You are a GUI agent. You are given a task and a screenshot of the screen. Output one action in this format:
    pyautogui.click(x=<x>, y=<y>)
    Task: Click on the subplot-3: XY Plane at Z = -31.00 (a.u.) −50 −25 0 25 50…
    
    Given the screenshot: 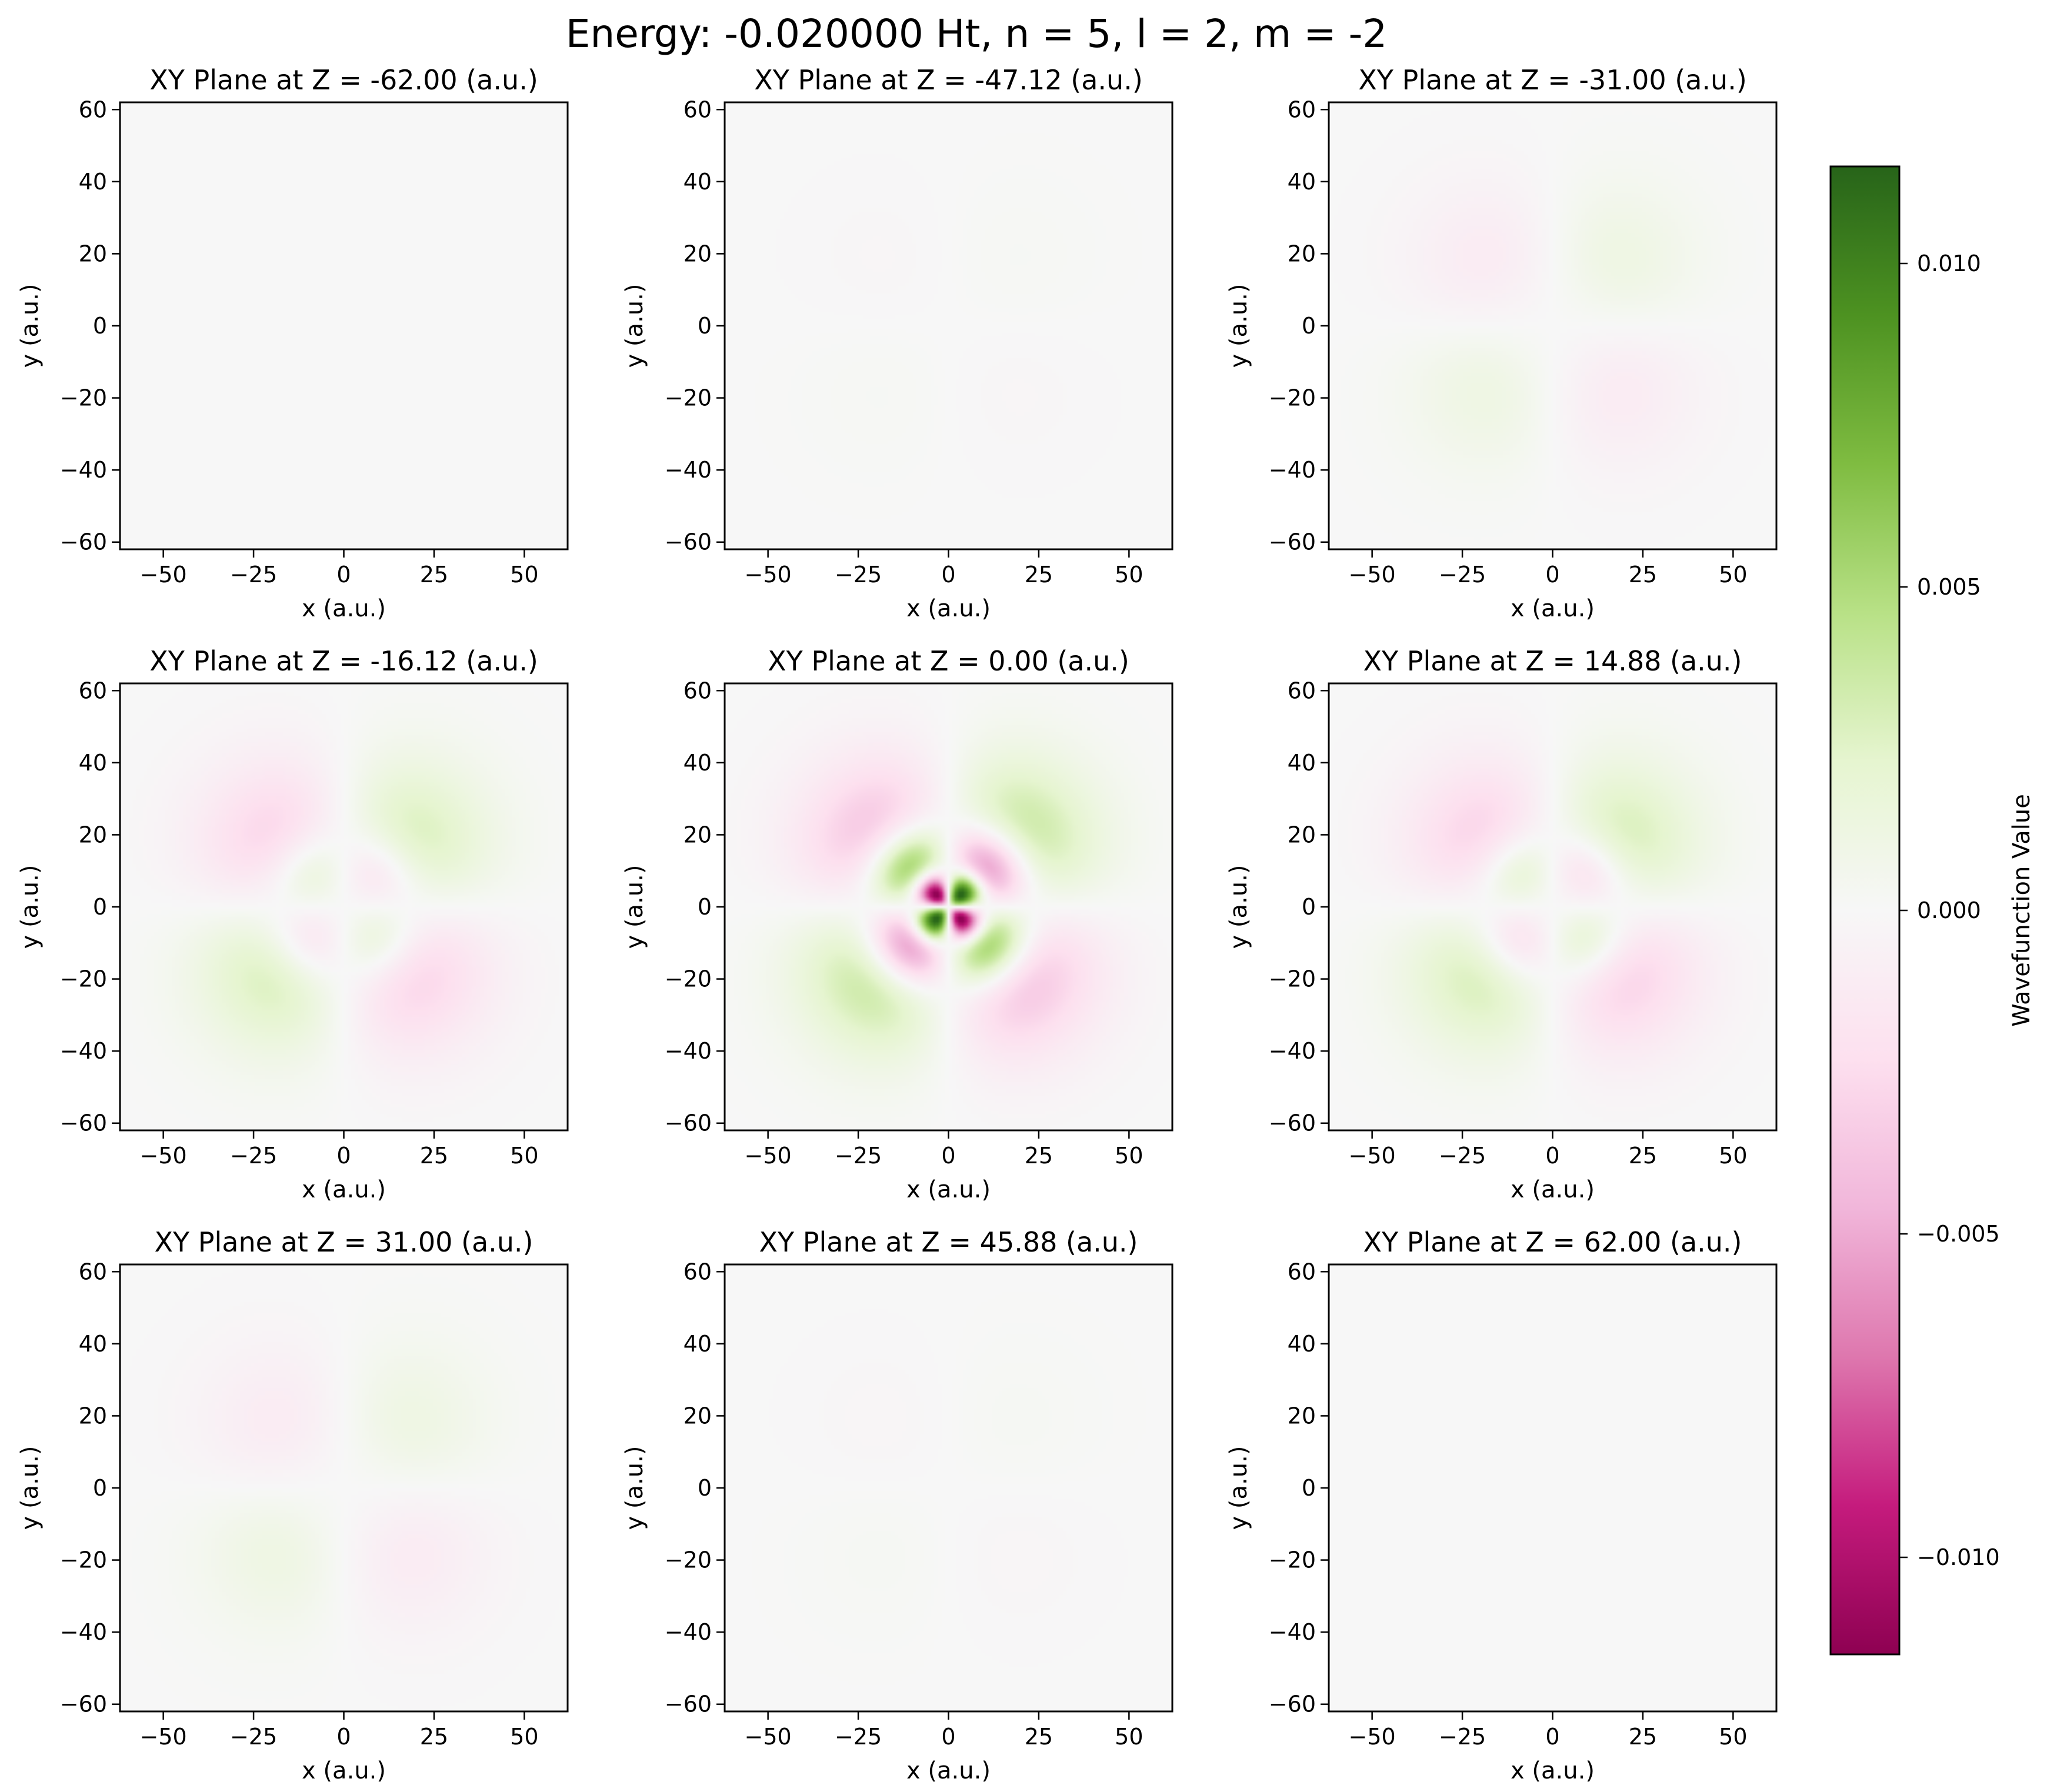 What is the action you would take?
    pyautogui.click(x=1501, y=343)
    